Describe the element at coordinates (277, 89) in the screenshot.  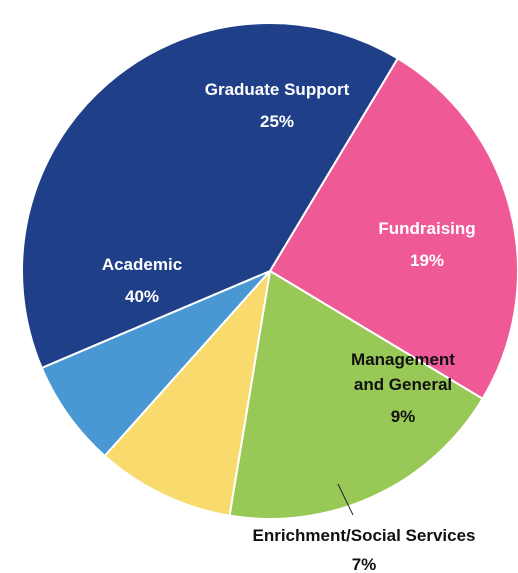
I see `slice-label-graduate-support: Graduate Support` at that location.